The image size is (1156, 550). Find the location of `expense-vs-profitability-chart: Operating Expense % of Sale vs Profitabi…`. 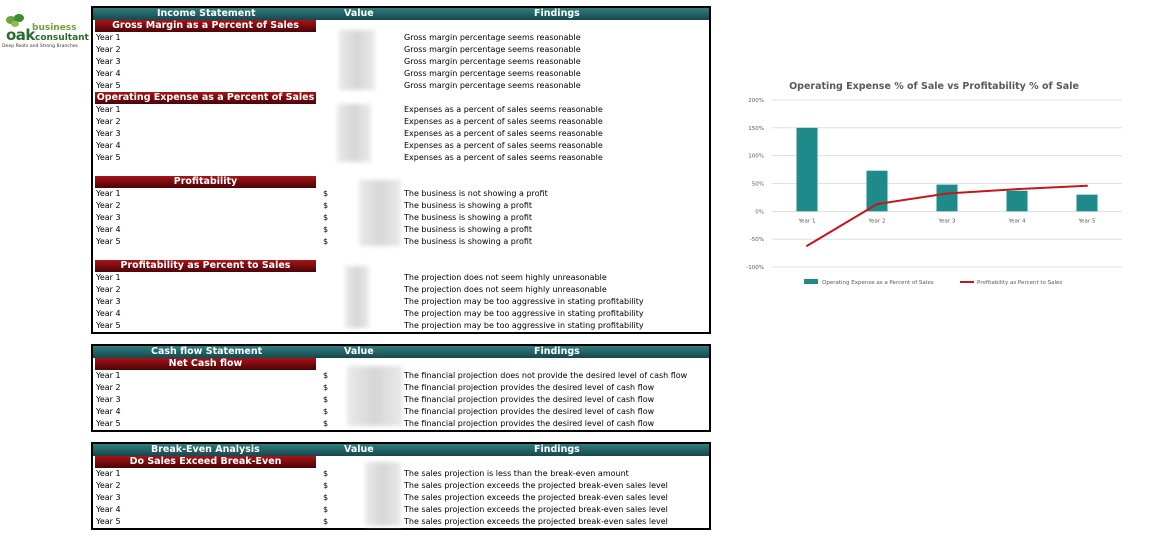

expense-vs-profitability-chart: Operating Expense % of Sale vs Profitabi… is located at coordinates (934, 184).